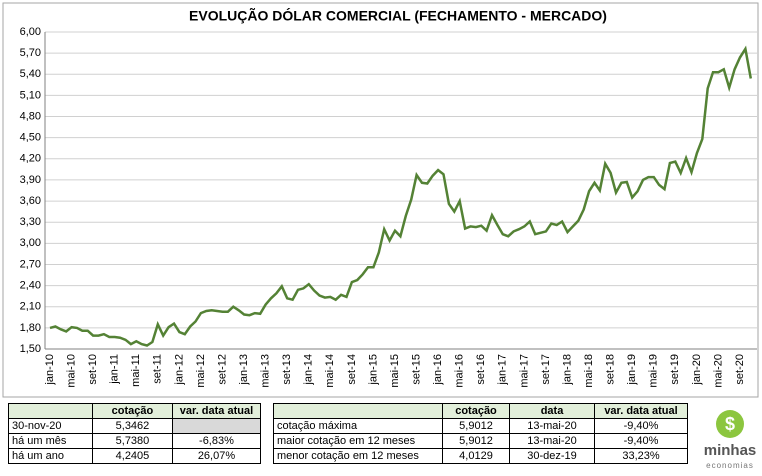 The width and height of the screenshot is (762, 476). I want to click on y-tick-label: 3,90, so click(30, 180).